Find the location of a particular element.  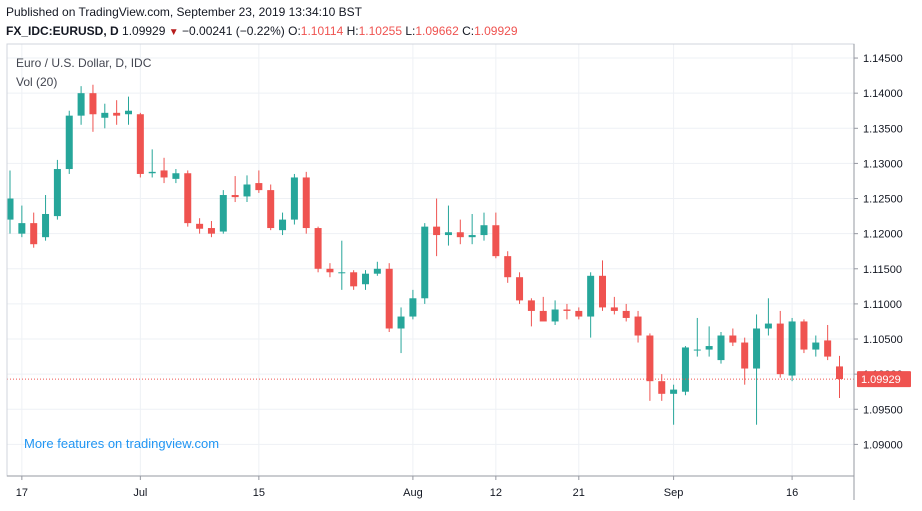

symbol-name: FX_IDC:EURUSD, D is located at coordinates (62, 31).